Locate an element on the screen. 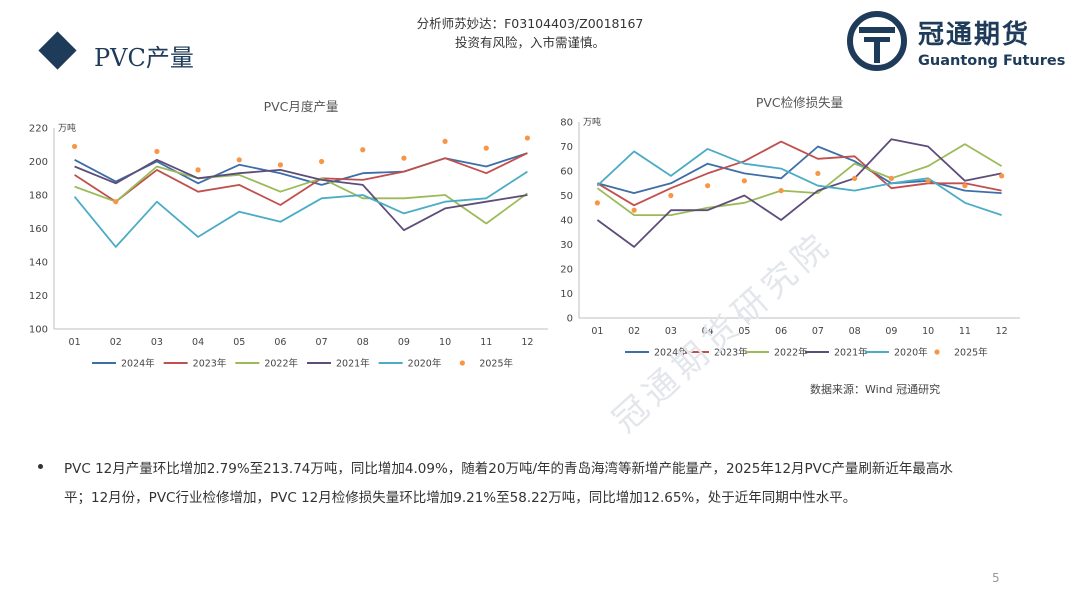  y-tick-label: 220 is located at coordinates (38, 129).